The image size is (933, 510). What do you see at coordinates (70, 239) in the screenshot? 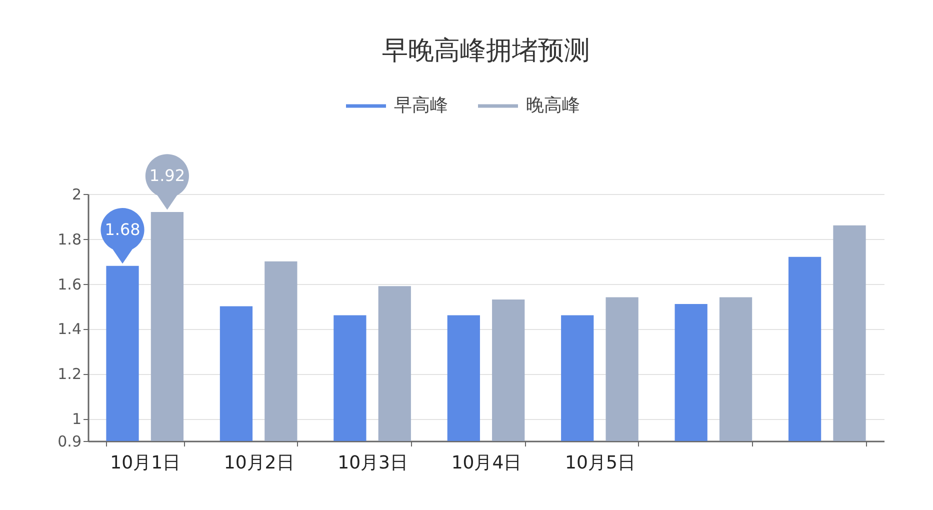
I see `y-tick-label: 1.8` at bounding box center [70, 239].